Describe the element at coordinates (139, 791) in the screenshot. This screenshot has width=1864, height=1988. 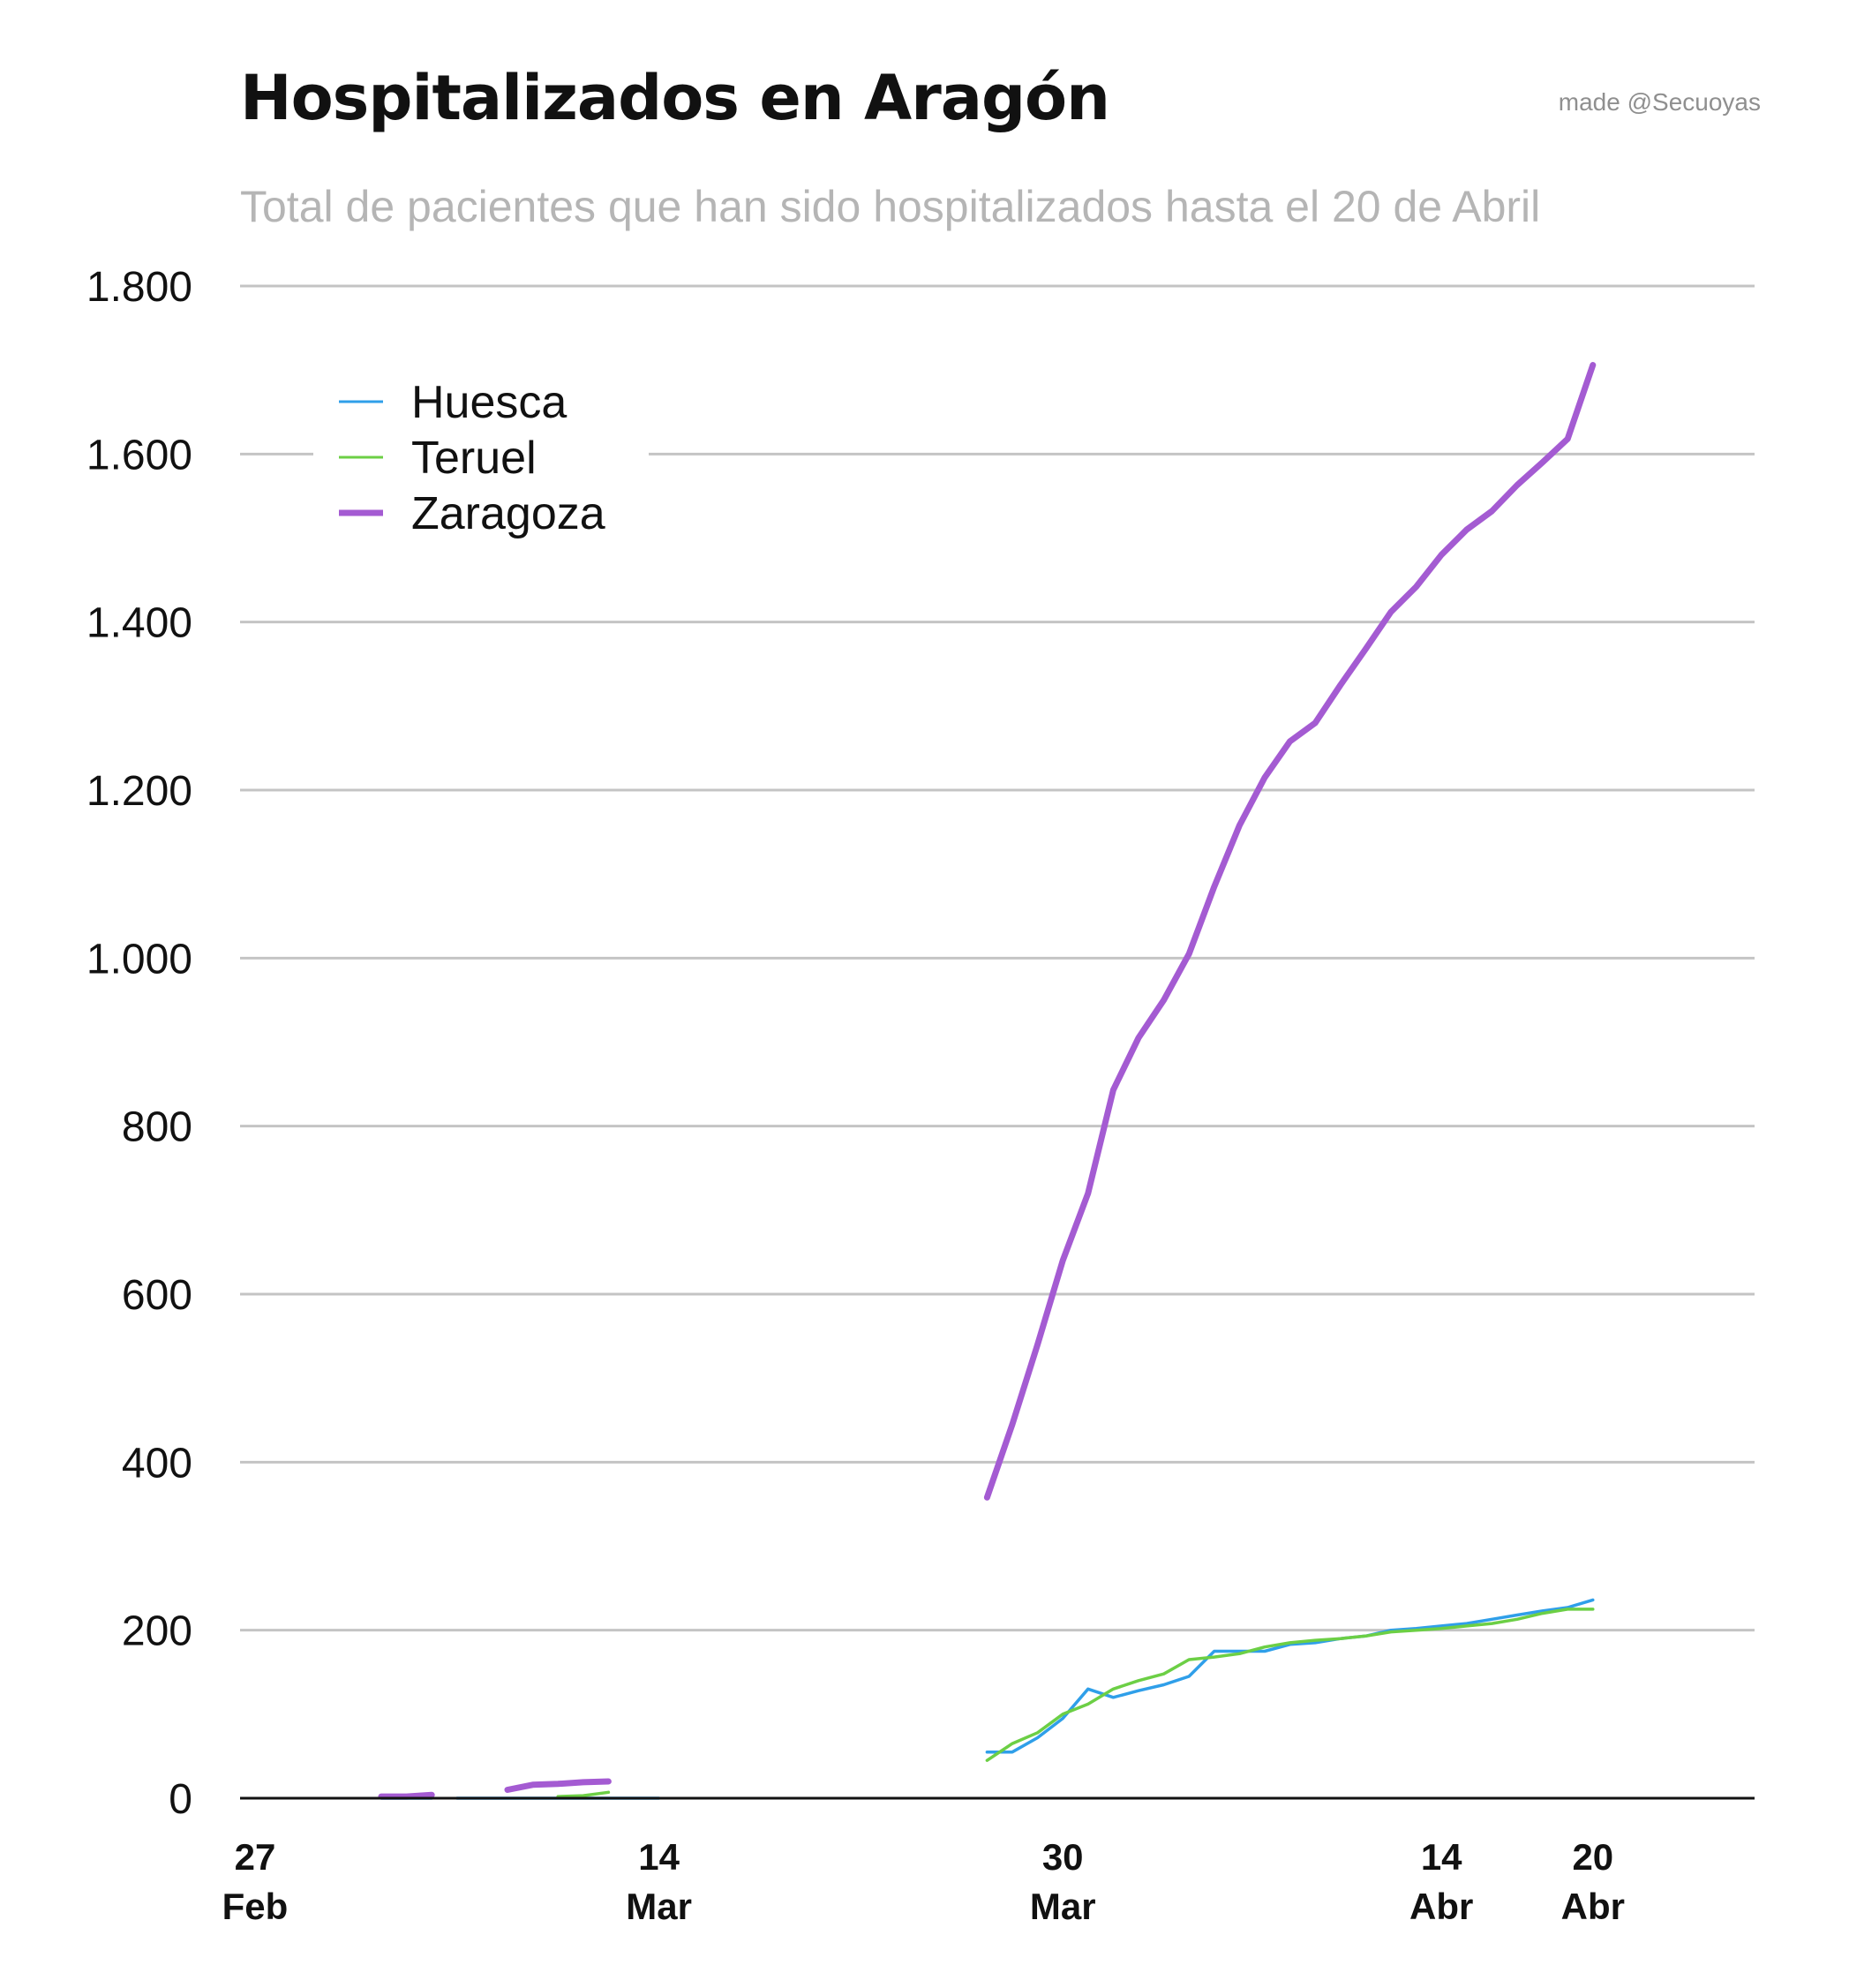
I see `y-tick-label: 1.200` at that location.